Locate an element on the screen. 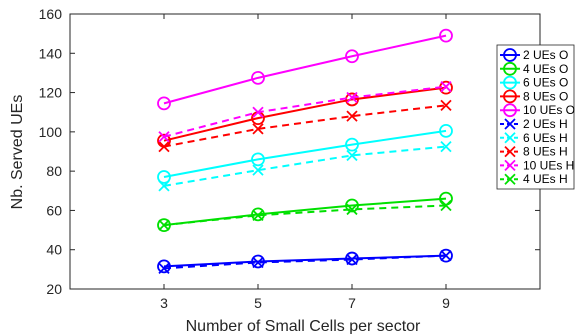 The height and width of the screenshot is (334, 584). legend-entry: 4 UEs H is located at coordinates (534, 179).